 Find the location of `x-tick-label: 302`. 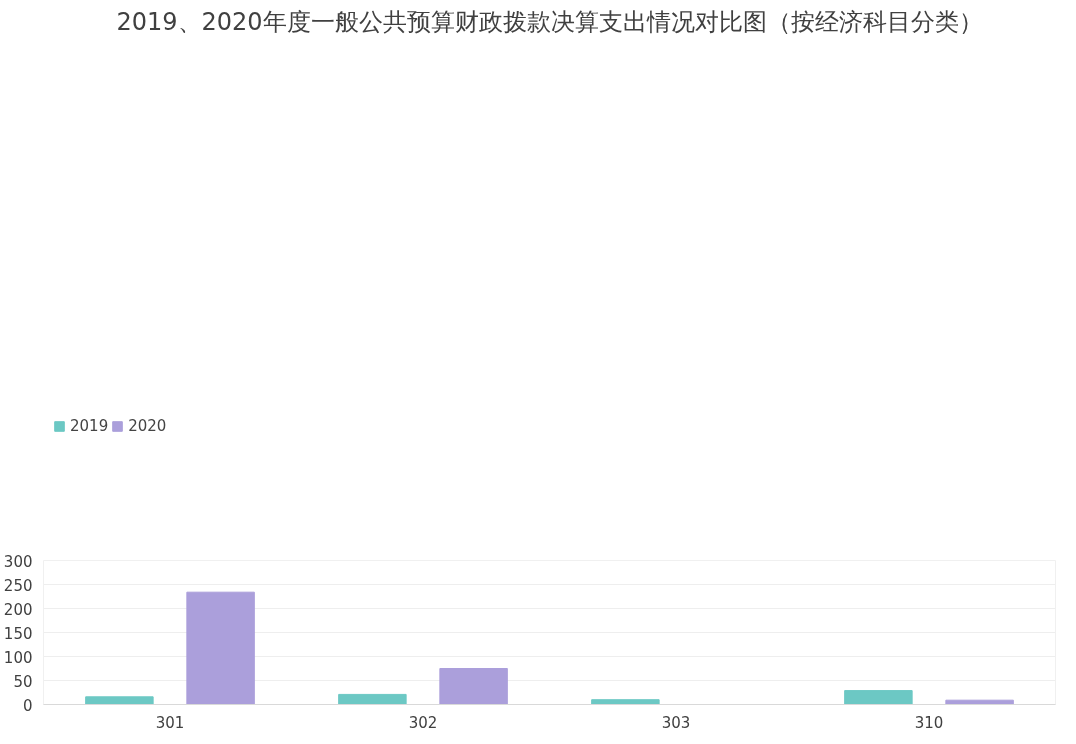

x-tick-label: 302 is located at coordinates (423, 722).